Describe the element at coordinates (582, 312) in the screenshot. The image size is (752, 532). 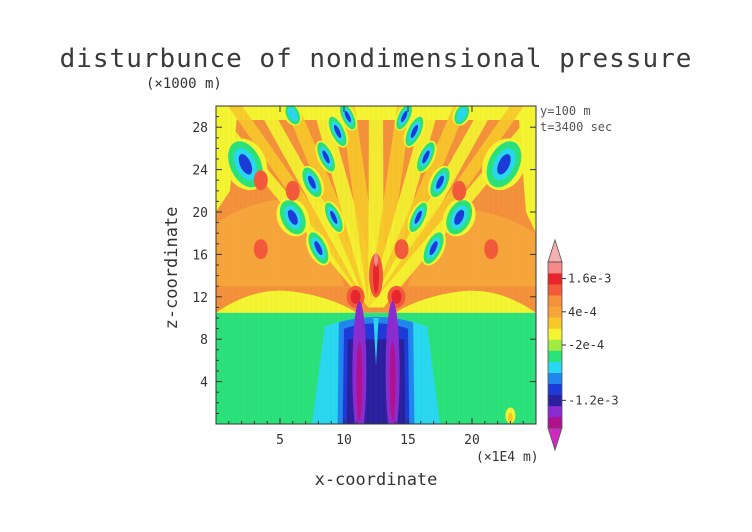
I see `colorbar-tick-label: 4e-4` at that location.